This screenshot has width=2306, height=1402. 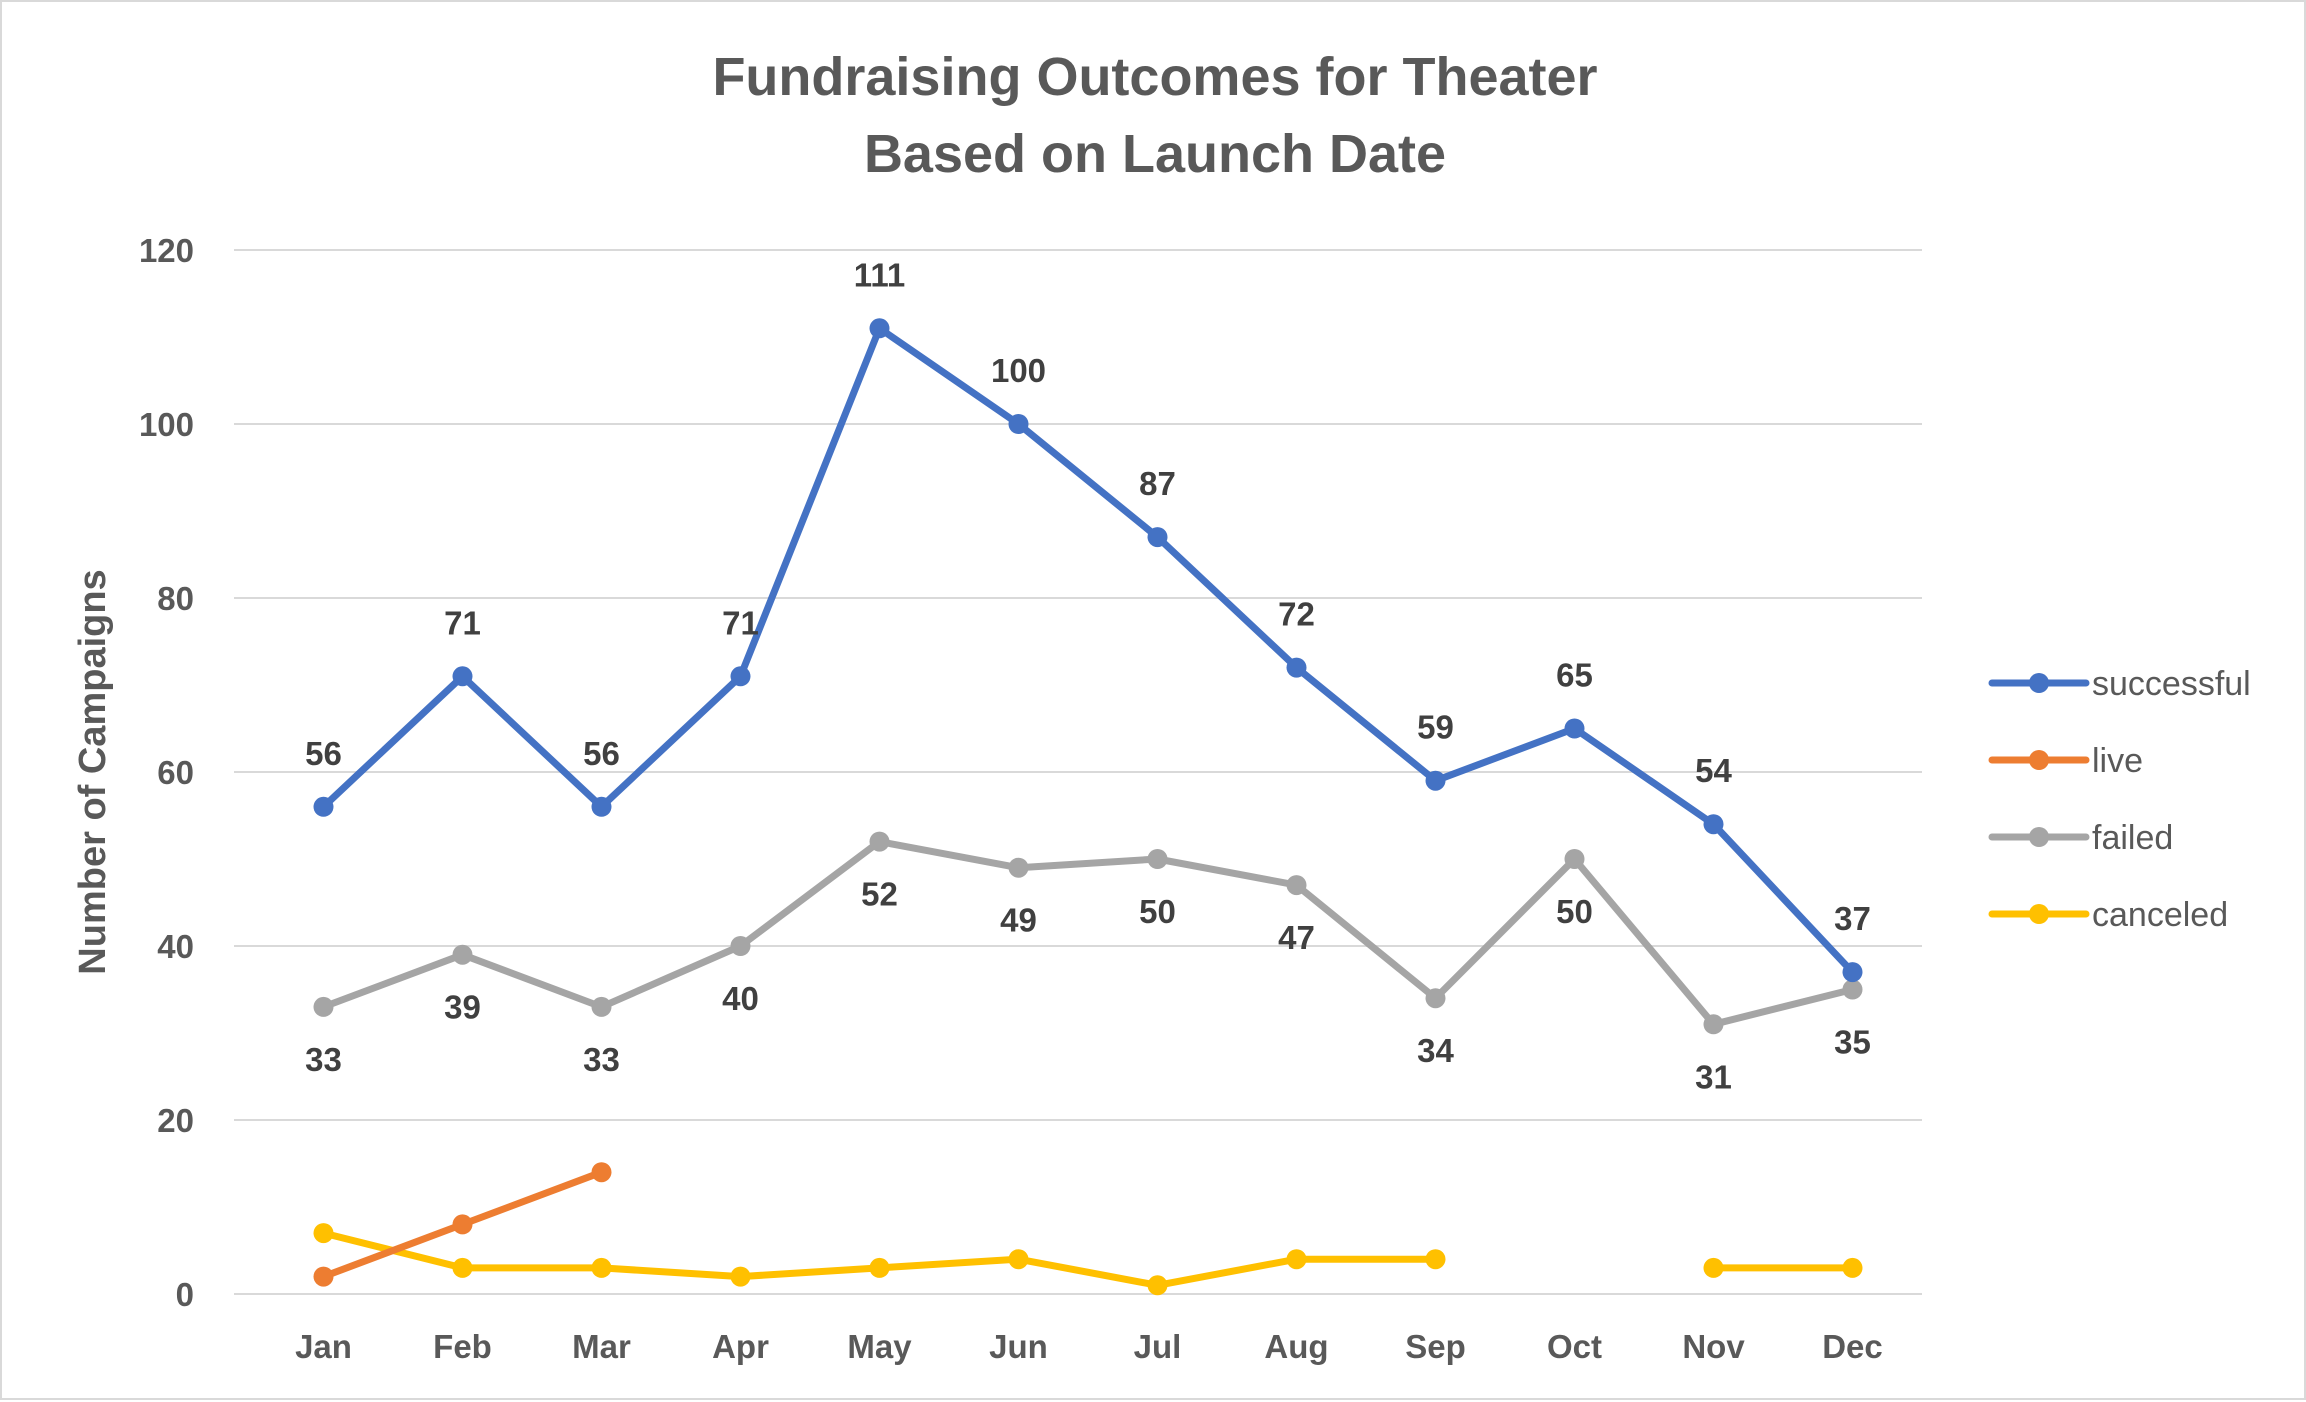 I want to click on x-tick-label-apr: Apr, so click(x=740, y=1346).